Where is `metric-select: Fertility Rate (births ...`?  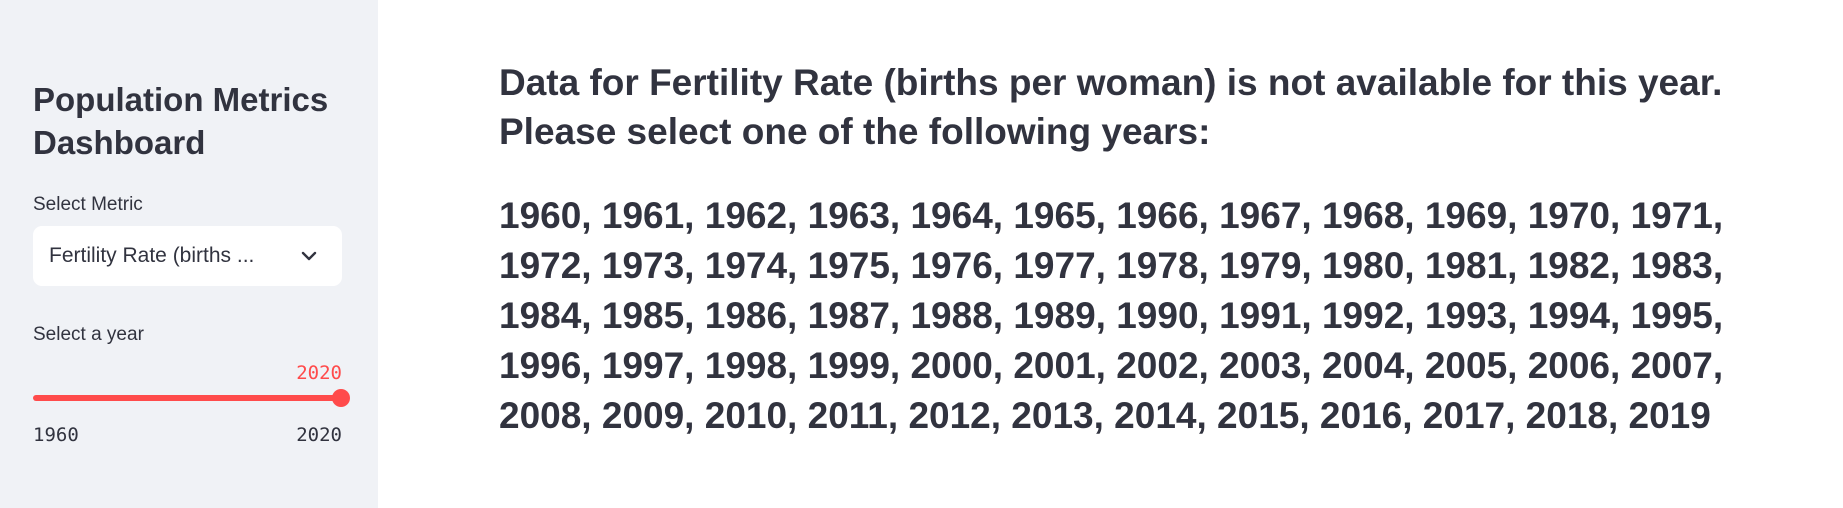 metric-select: Fertility Rate (births ... is located at coordinates (187, 256).